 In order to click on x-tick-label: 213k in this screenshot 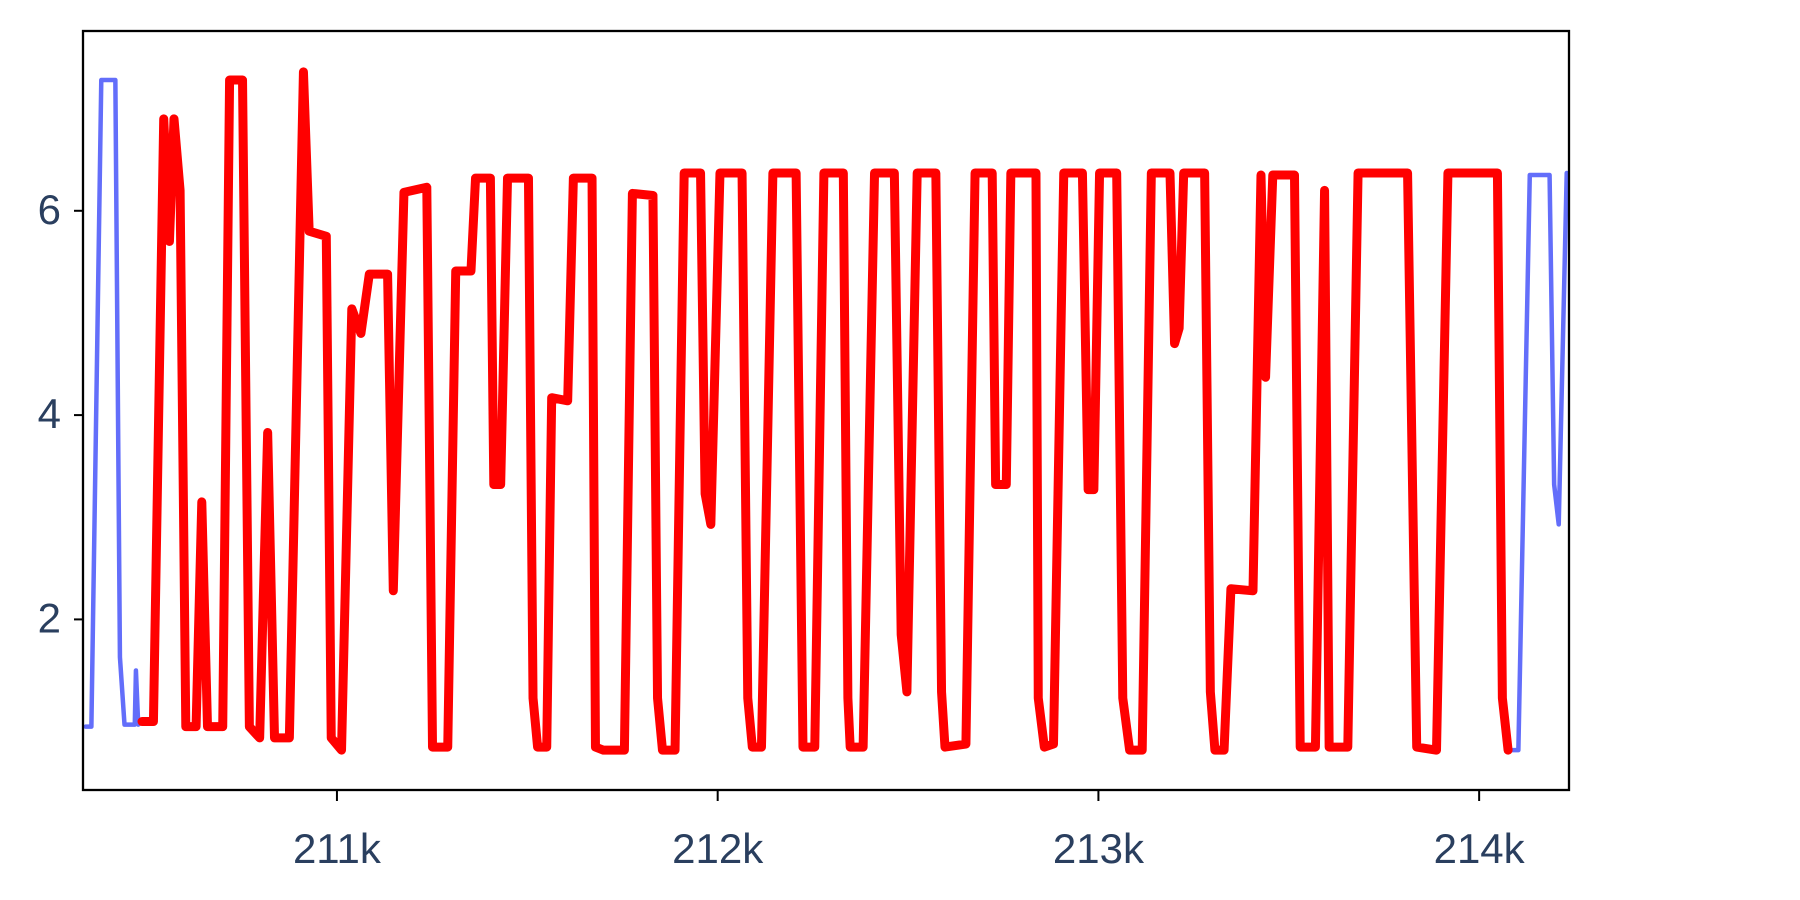, I will do `click(1099, 848)`.